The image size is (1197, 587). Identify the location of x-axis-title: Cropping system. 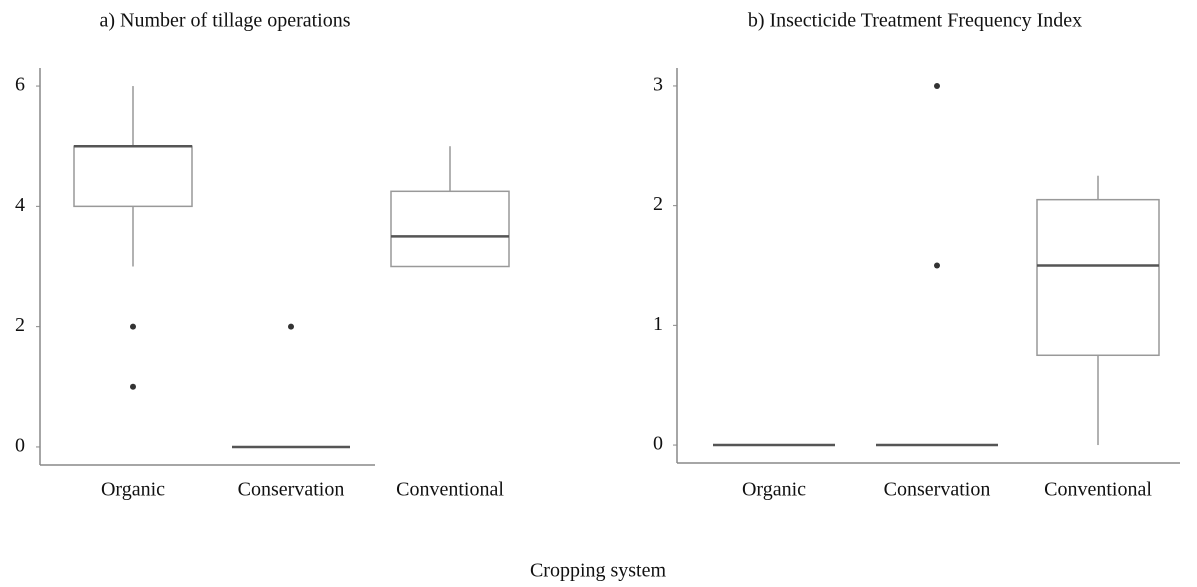
(598, 571).